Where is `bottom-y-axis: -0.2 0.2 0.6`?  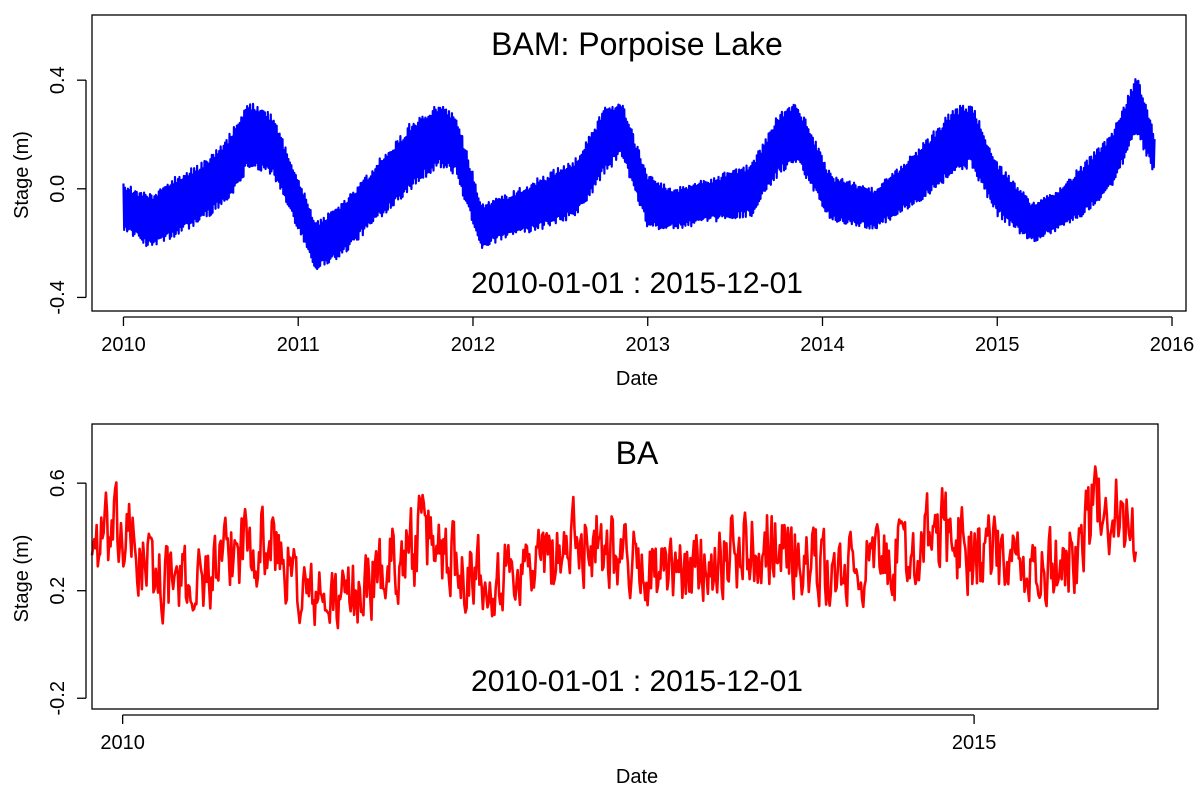 bottom-y-axis: -0.2 0.2 0.6 is located at coordinates (67, 592).